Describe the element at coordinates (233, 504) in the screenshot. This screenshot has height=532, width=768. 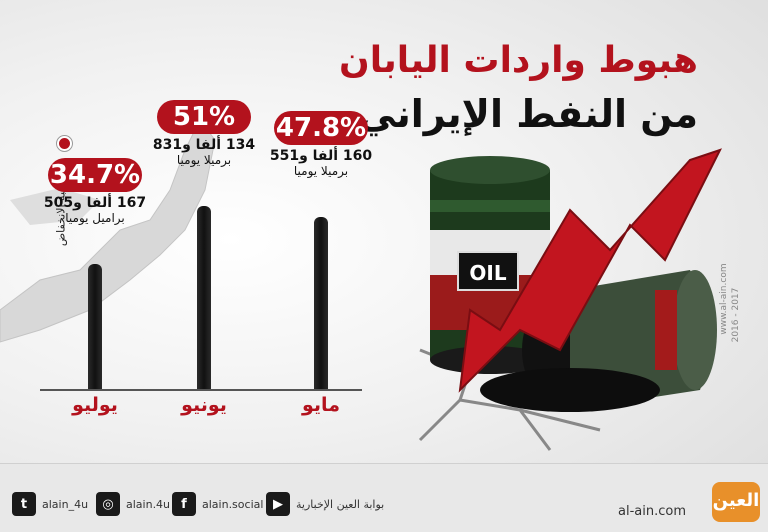
I see `facebook-handle: alain.social` at that location.